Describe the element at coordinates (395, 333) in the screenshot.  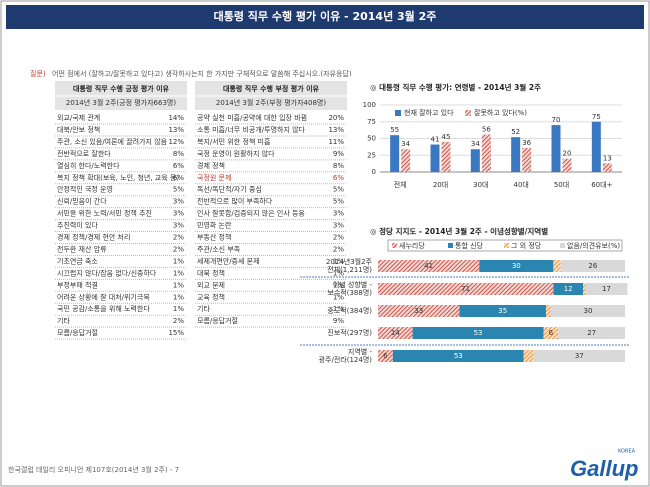
I see `value-label: 14` at that location.